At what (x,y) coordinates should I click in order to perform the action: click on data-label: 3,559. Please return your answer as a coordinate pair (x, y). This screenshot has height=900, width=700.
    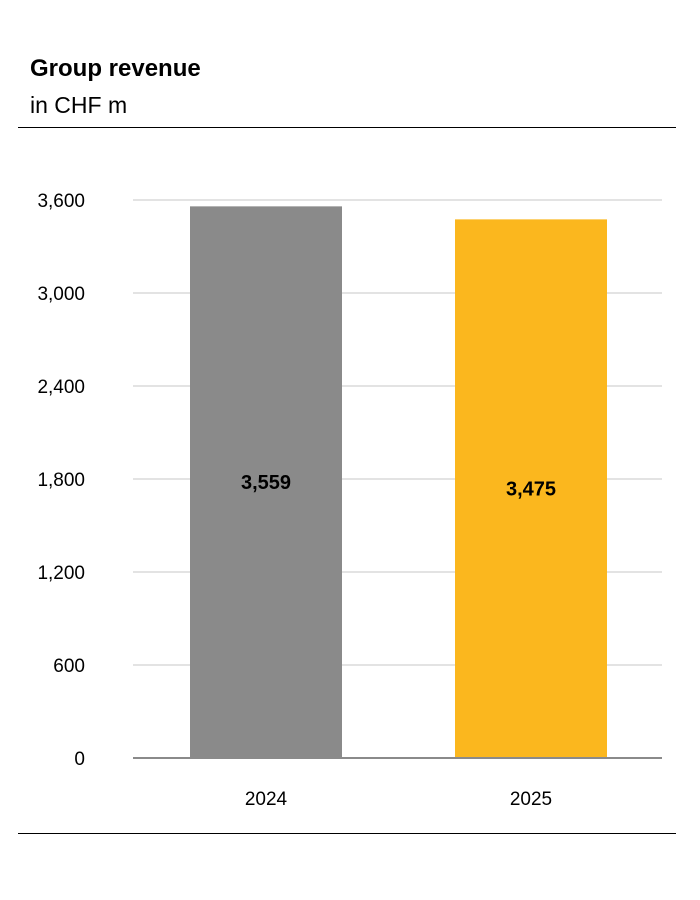
    Looking at the image, I should click on (266, 483).